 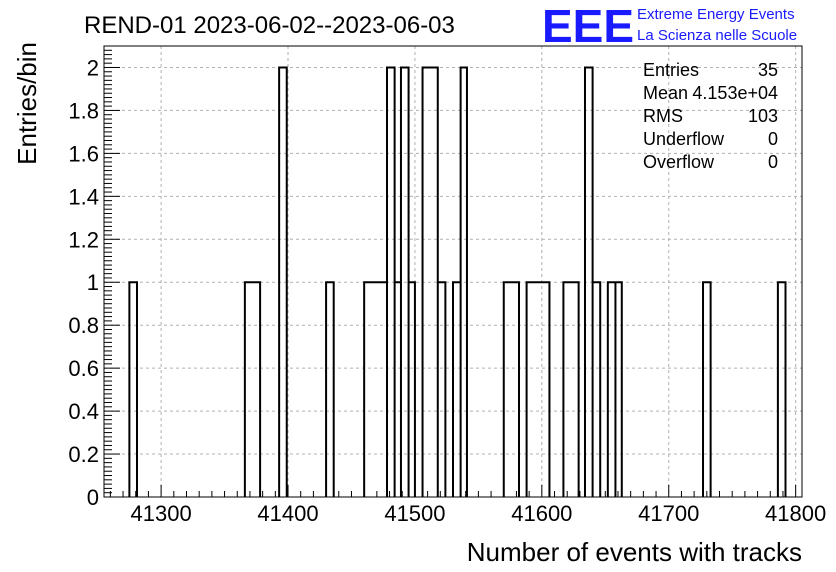 I want to click on y-tick-label: 1.4, so click(x=83, y=196).